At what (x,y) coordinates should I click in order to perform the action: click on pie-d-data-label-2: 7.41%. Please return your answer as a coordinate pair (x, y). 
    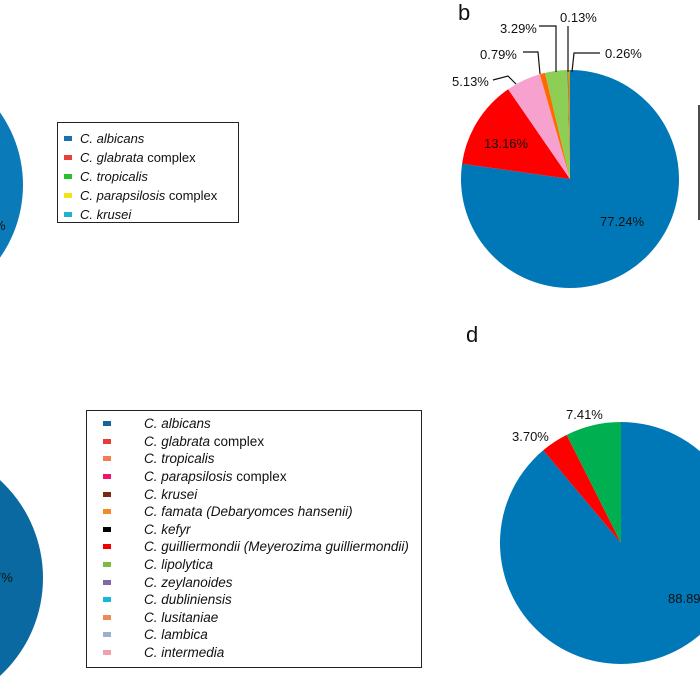
    Looking at the image, I should click on (584, 414).